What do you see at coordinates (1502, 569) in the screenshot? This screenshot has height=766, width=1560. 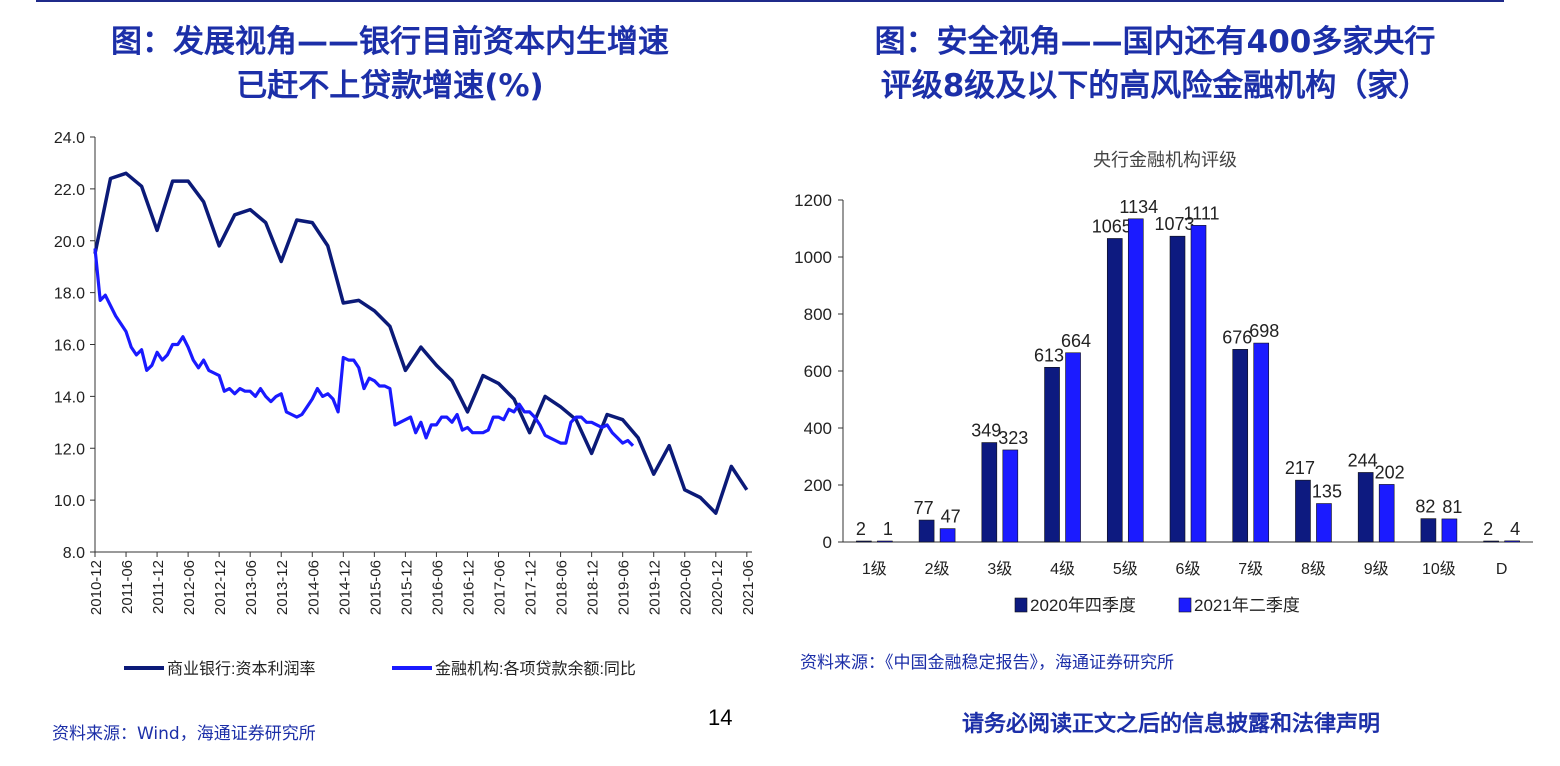 I see `bar-x-tick-label: D` at bounding box center [1502, 569].